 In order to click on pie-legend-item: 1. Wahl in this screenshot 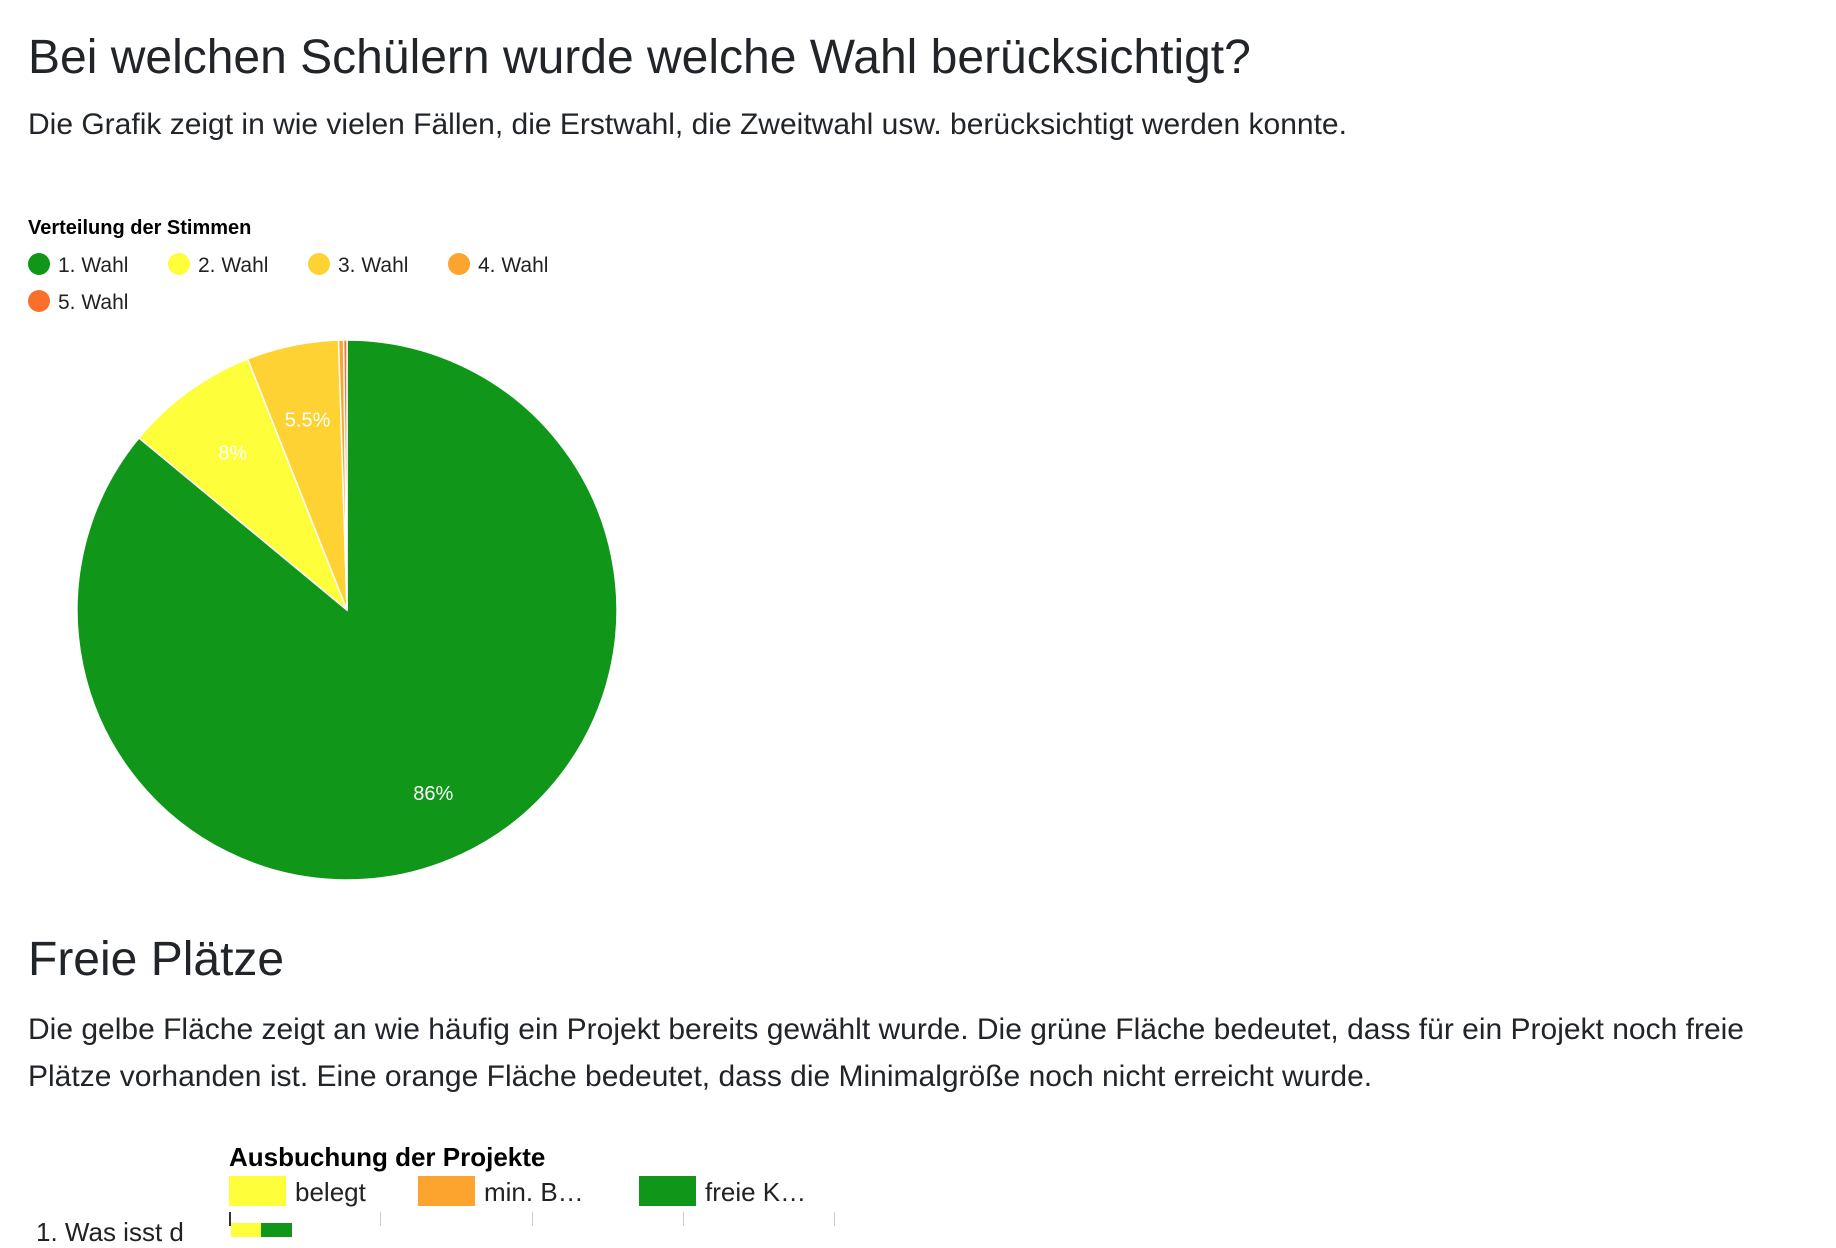, I will do `click(78, 266)`.